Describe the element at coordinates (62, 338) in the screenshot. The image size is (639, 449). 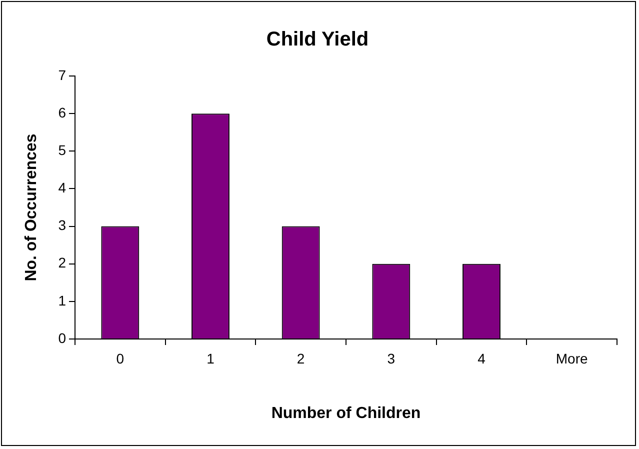
I see `y-tick-label: 0` at that location.